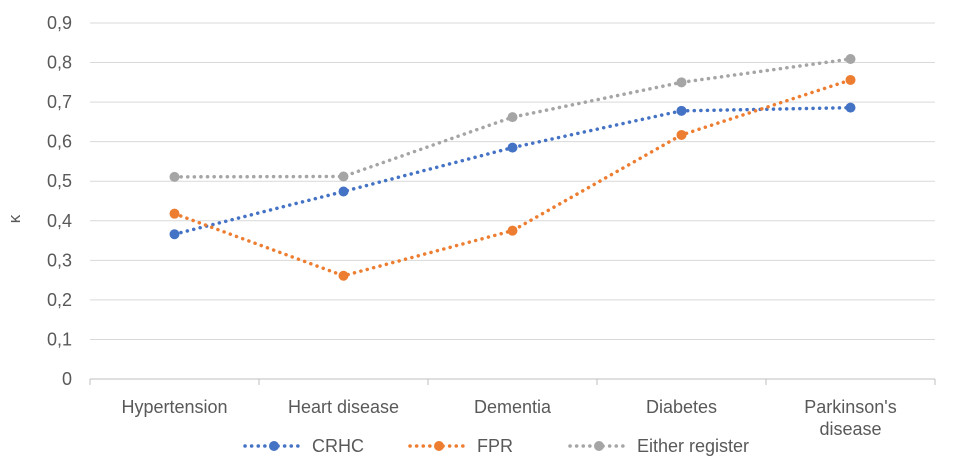  Describe the element at coordinates (693, 446) in the screenshot. I see `legend-label: Either register` at that location.